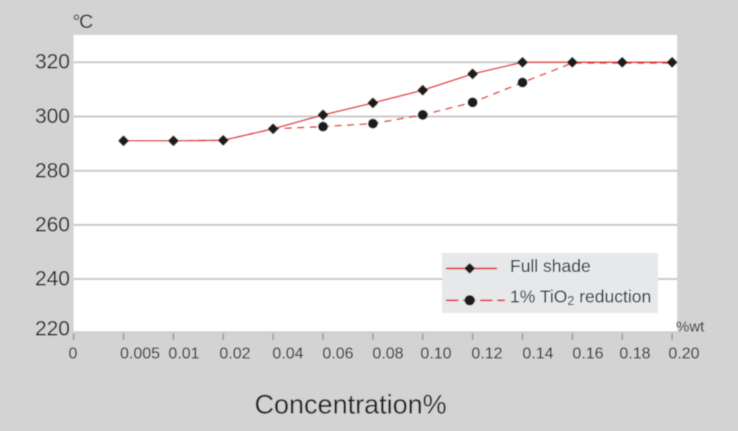  I want to click on svg-text: 280, so click(52, 170).